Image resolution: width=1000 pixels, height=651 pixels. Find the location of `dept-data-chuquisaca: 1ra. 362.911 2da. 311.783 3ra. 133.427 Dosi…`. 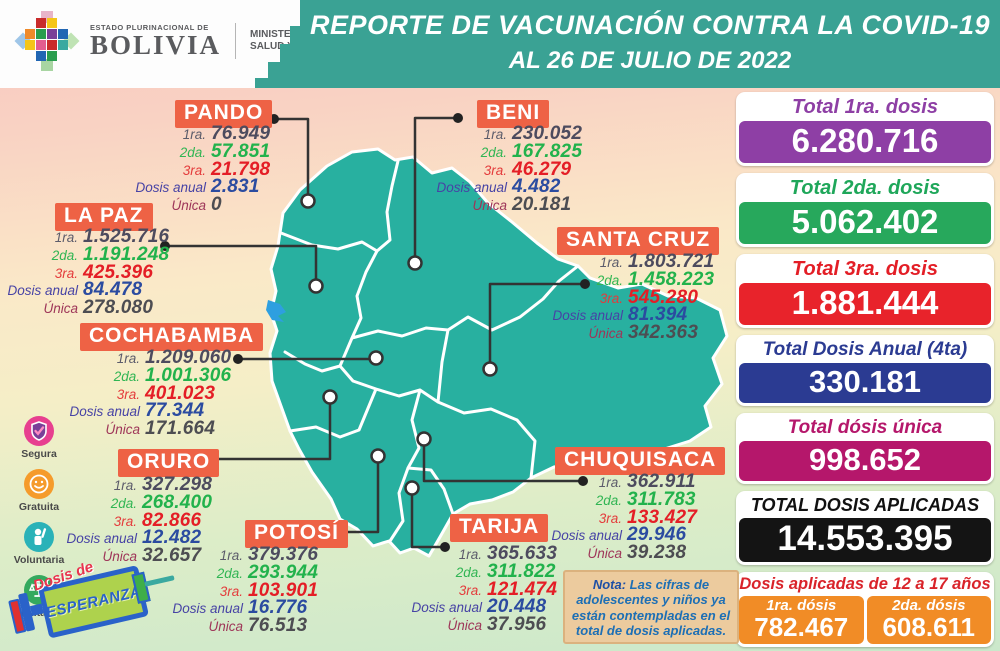

dept-data-chuquisaca: 1ra. 362.911 2da. 311.783 3ra. 133.427 Dosi… is located at coordinates (624, 517).